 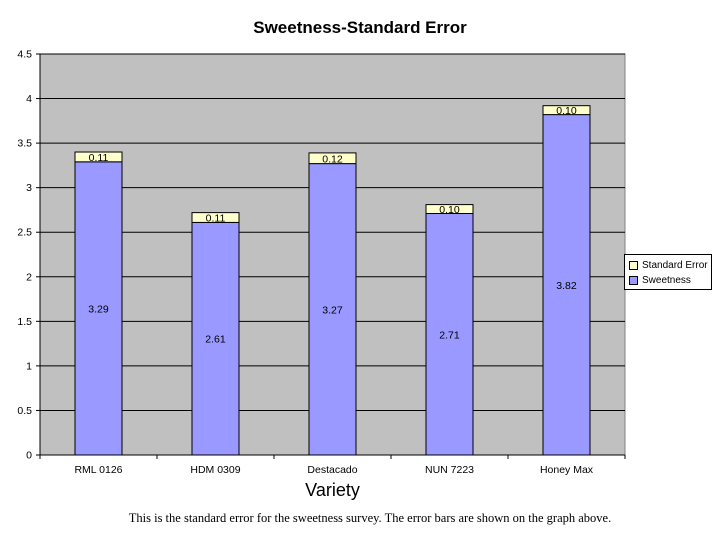 I want to click on y-tick-label: 2.5, so click(x=24, y=233).